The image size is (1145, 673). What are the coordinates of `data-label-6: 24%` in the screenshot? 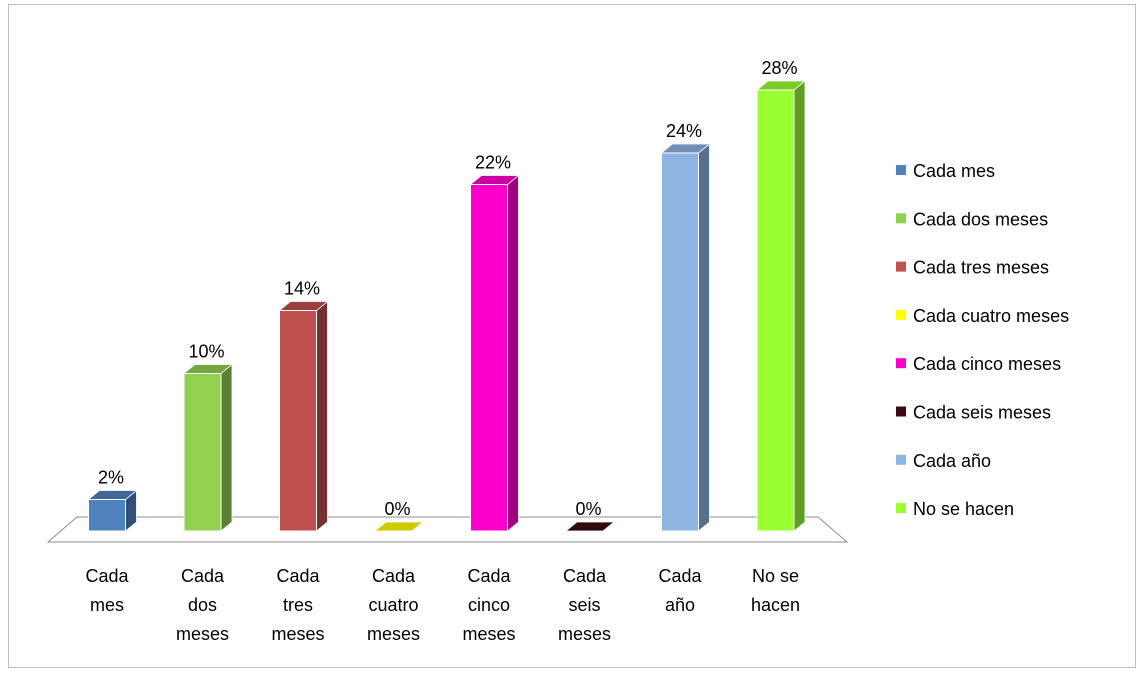 It's located at (684, 131).